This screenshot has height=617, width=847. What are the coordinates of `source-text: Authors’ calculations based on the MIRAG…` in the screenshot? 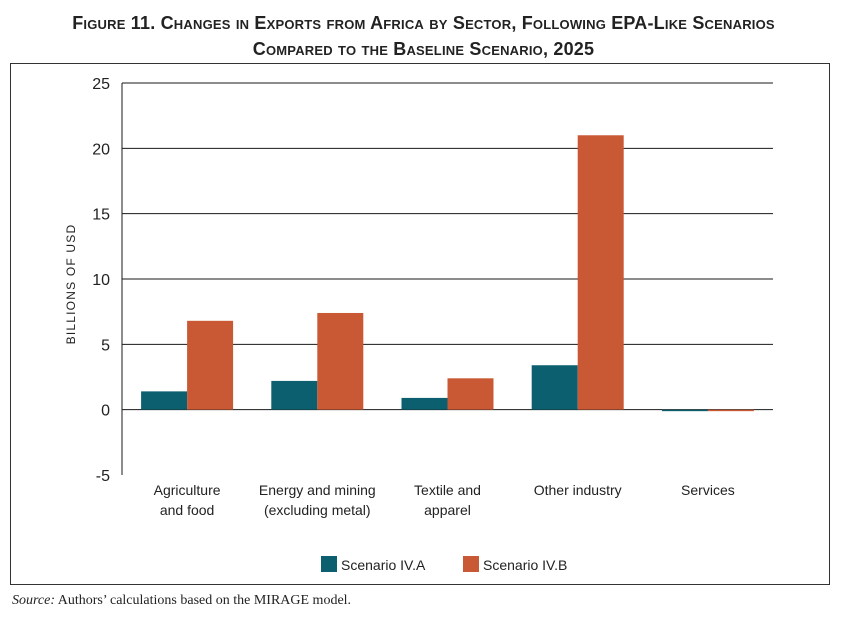 It's located at (203, 600).